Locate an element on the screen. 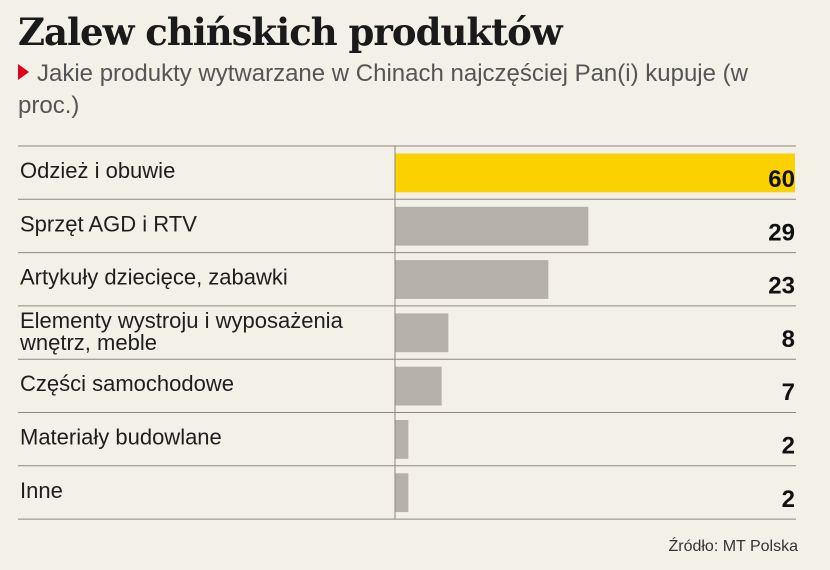 The width and height of the screenshot is (830, 570). value-label-0: 60 is located at coordinates (781, 179).